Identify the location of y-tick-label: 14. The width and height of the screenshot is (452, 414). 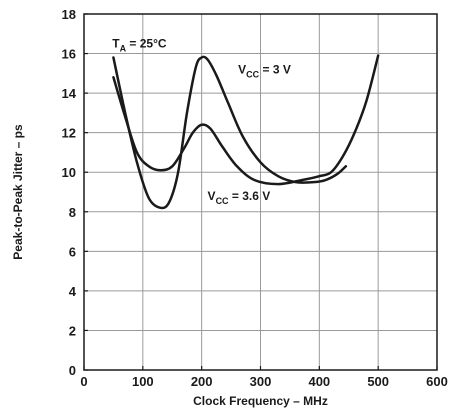
(69, 93).